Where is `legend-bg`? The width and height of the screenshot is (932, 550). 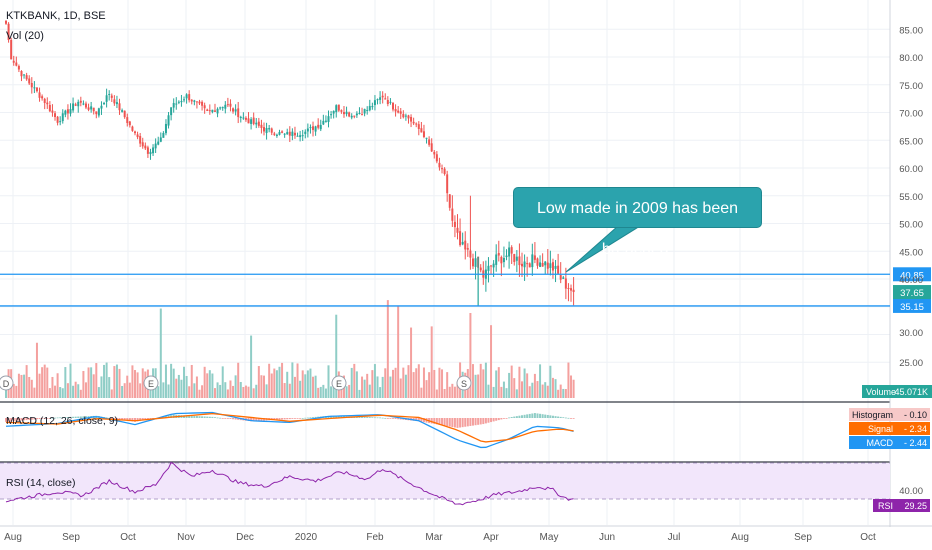
legend-bg is located at coordinates (889, 428).